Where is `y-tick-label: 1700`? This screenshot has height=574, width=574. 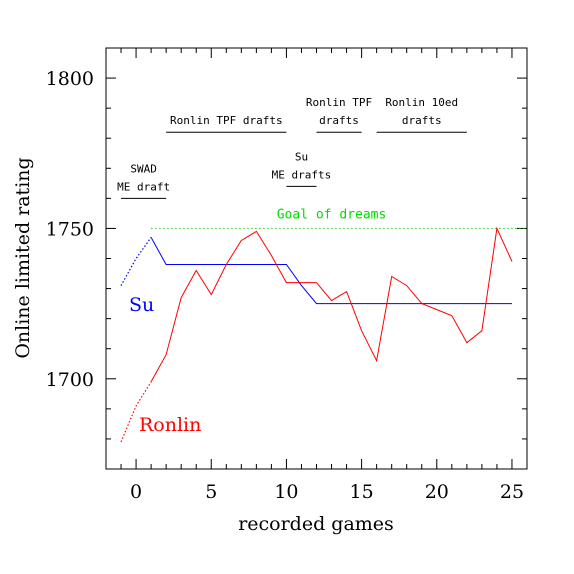 y-tick-label: 1700 is located at coordinates (70, 380).